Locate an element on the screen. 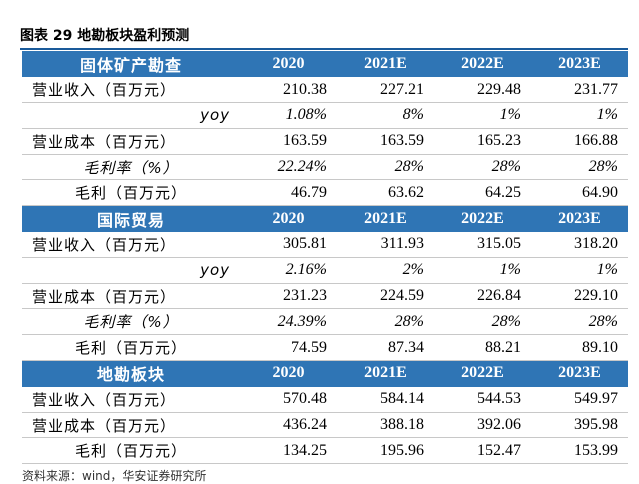 The height and width of the screenshot is (484, 639). cell-value: 89.10 is located at coordinates (579, 348).